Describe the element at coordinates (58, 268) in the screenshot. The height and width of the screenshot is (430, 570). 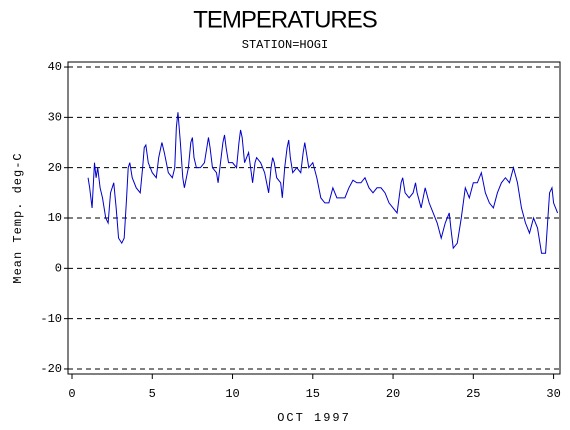
I see `y-tick-label: 0` at that location.